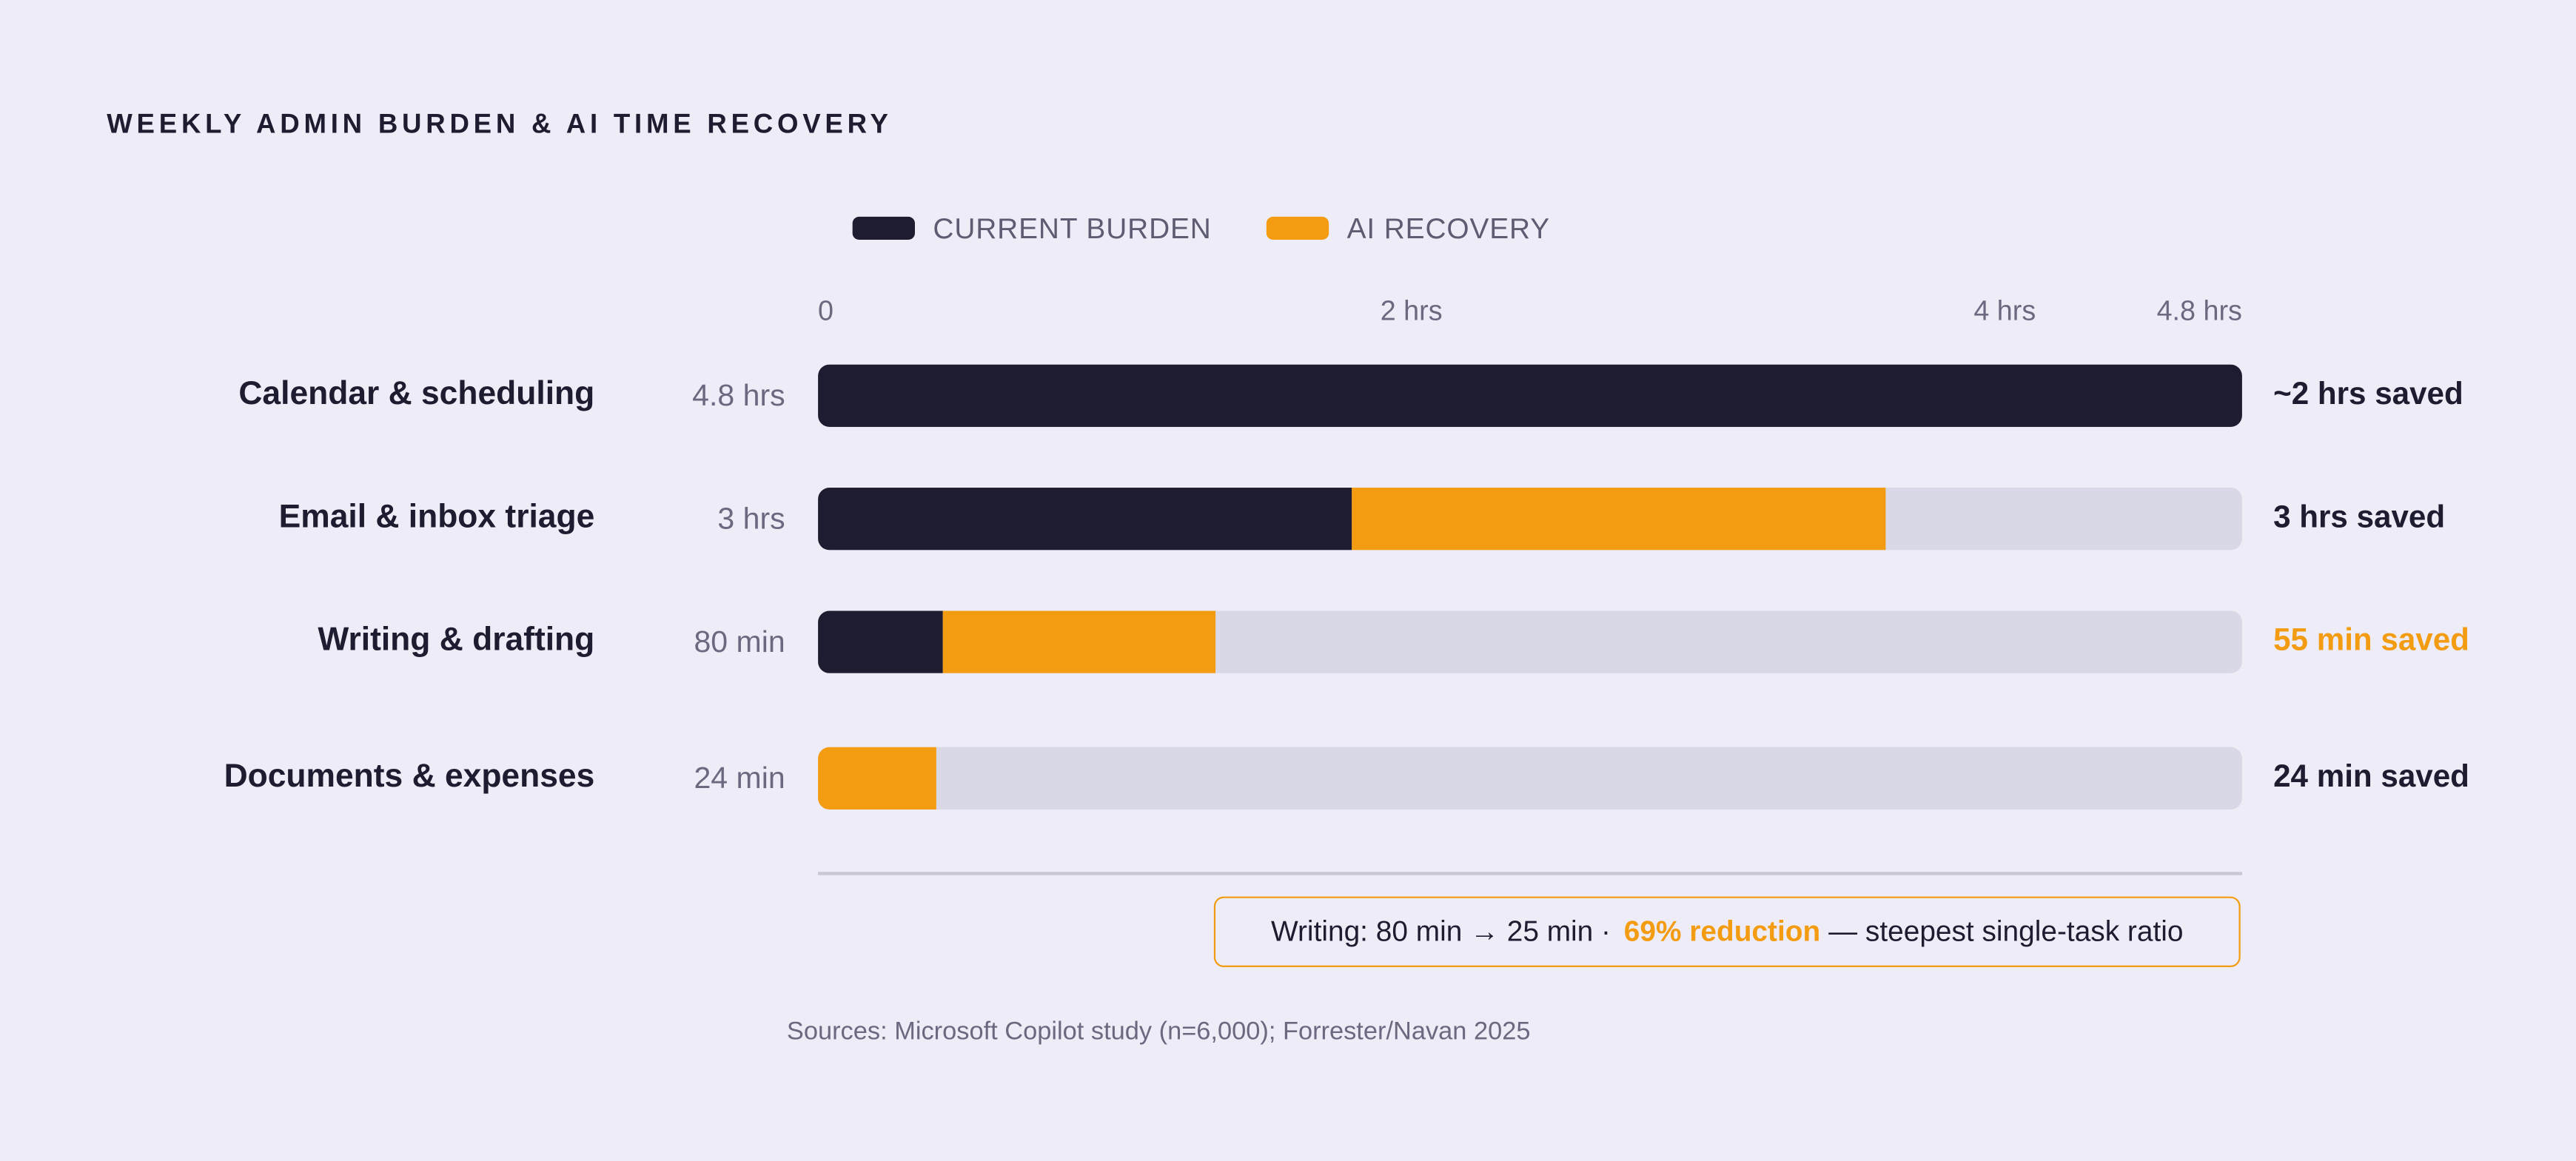  I want to click on callout-highlight: 69% reduction, so click(1722, 931).